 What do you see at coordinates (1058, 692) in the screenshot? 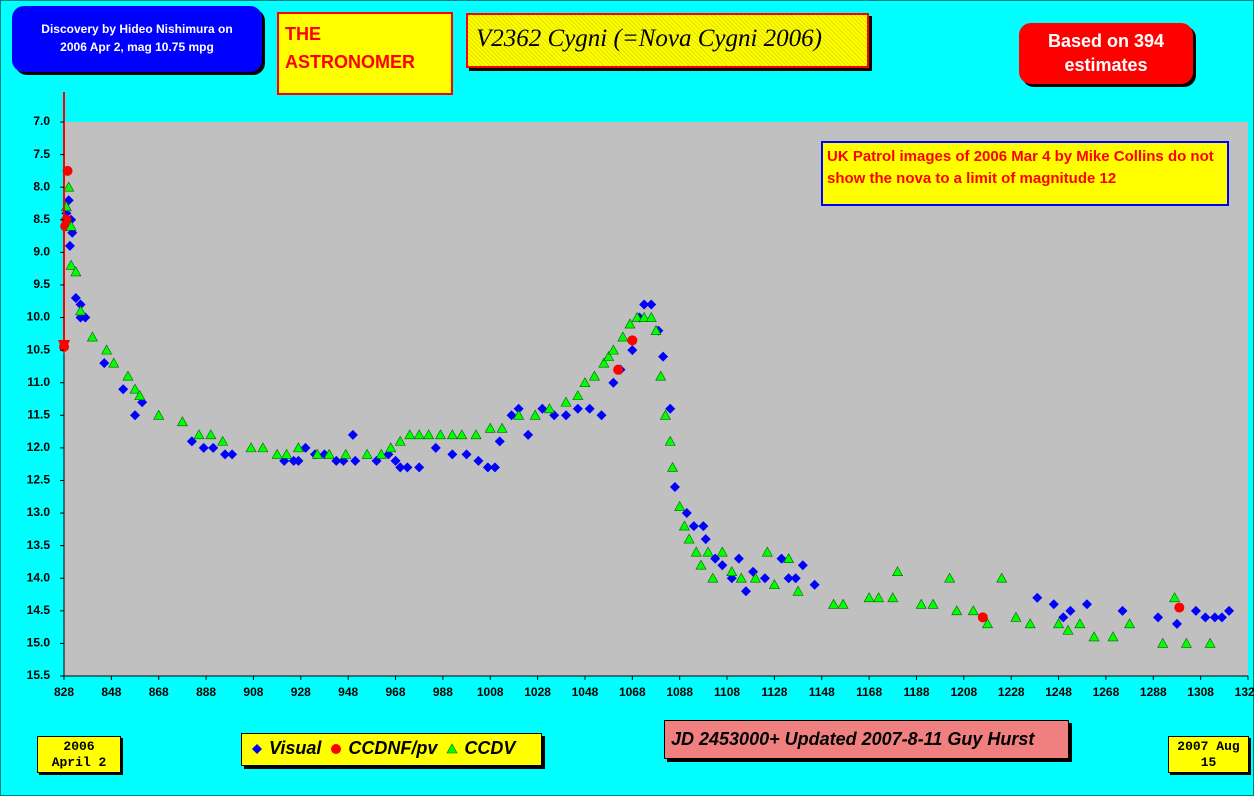
I see `x-tick-label: 1248` at bounding box center [1058, 692].